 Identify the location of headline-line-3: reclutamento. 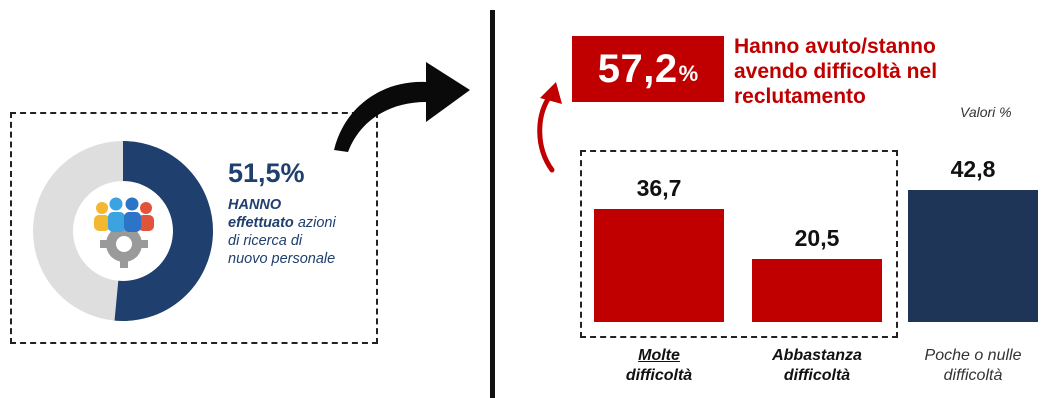
(800, 96).